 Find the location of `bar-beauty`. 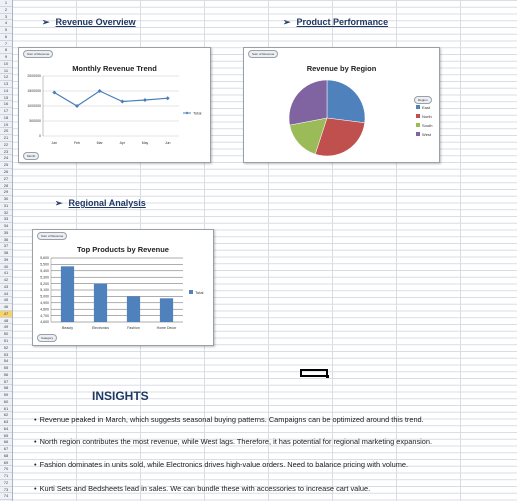

bar-beauty is located at coordinates (67, 294).